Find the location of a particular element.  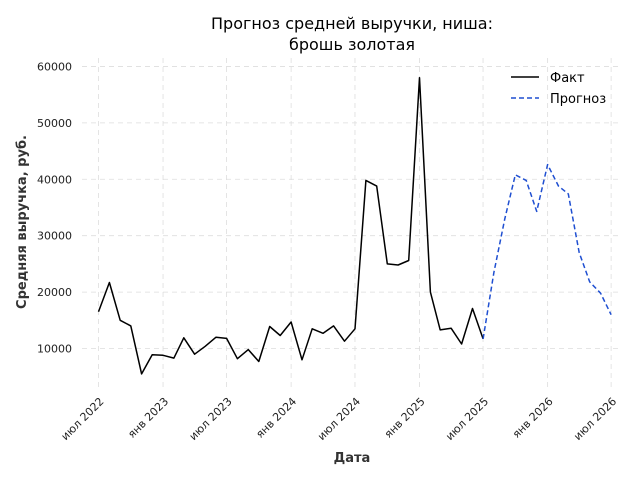

series-line-forecast is located at coordinates (547, 251).